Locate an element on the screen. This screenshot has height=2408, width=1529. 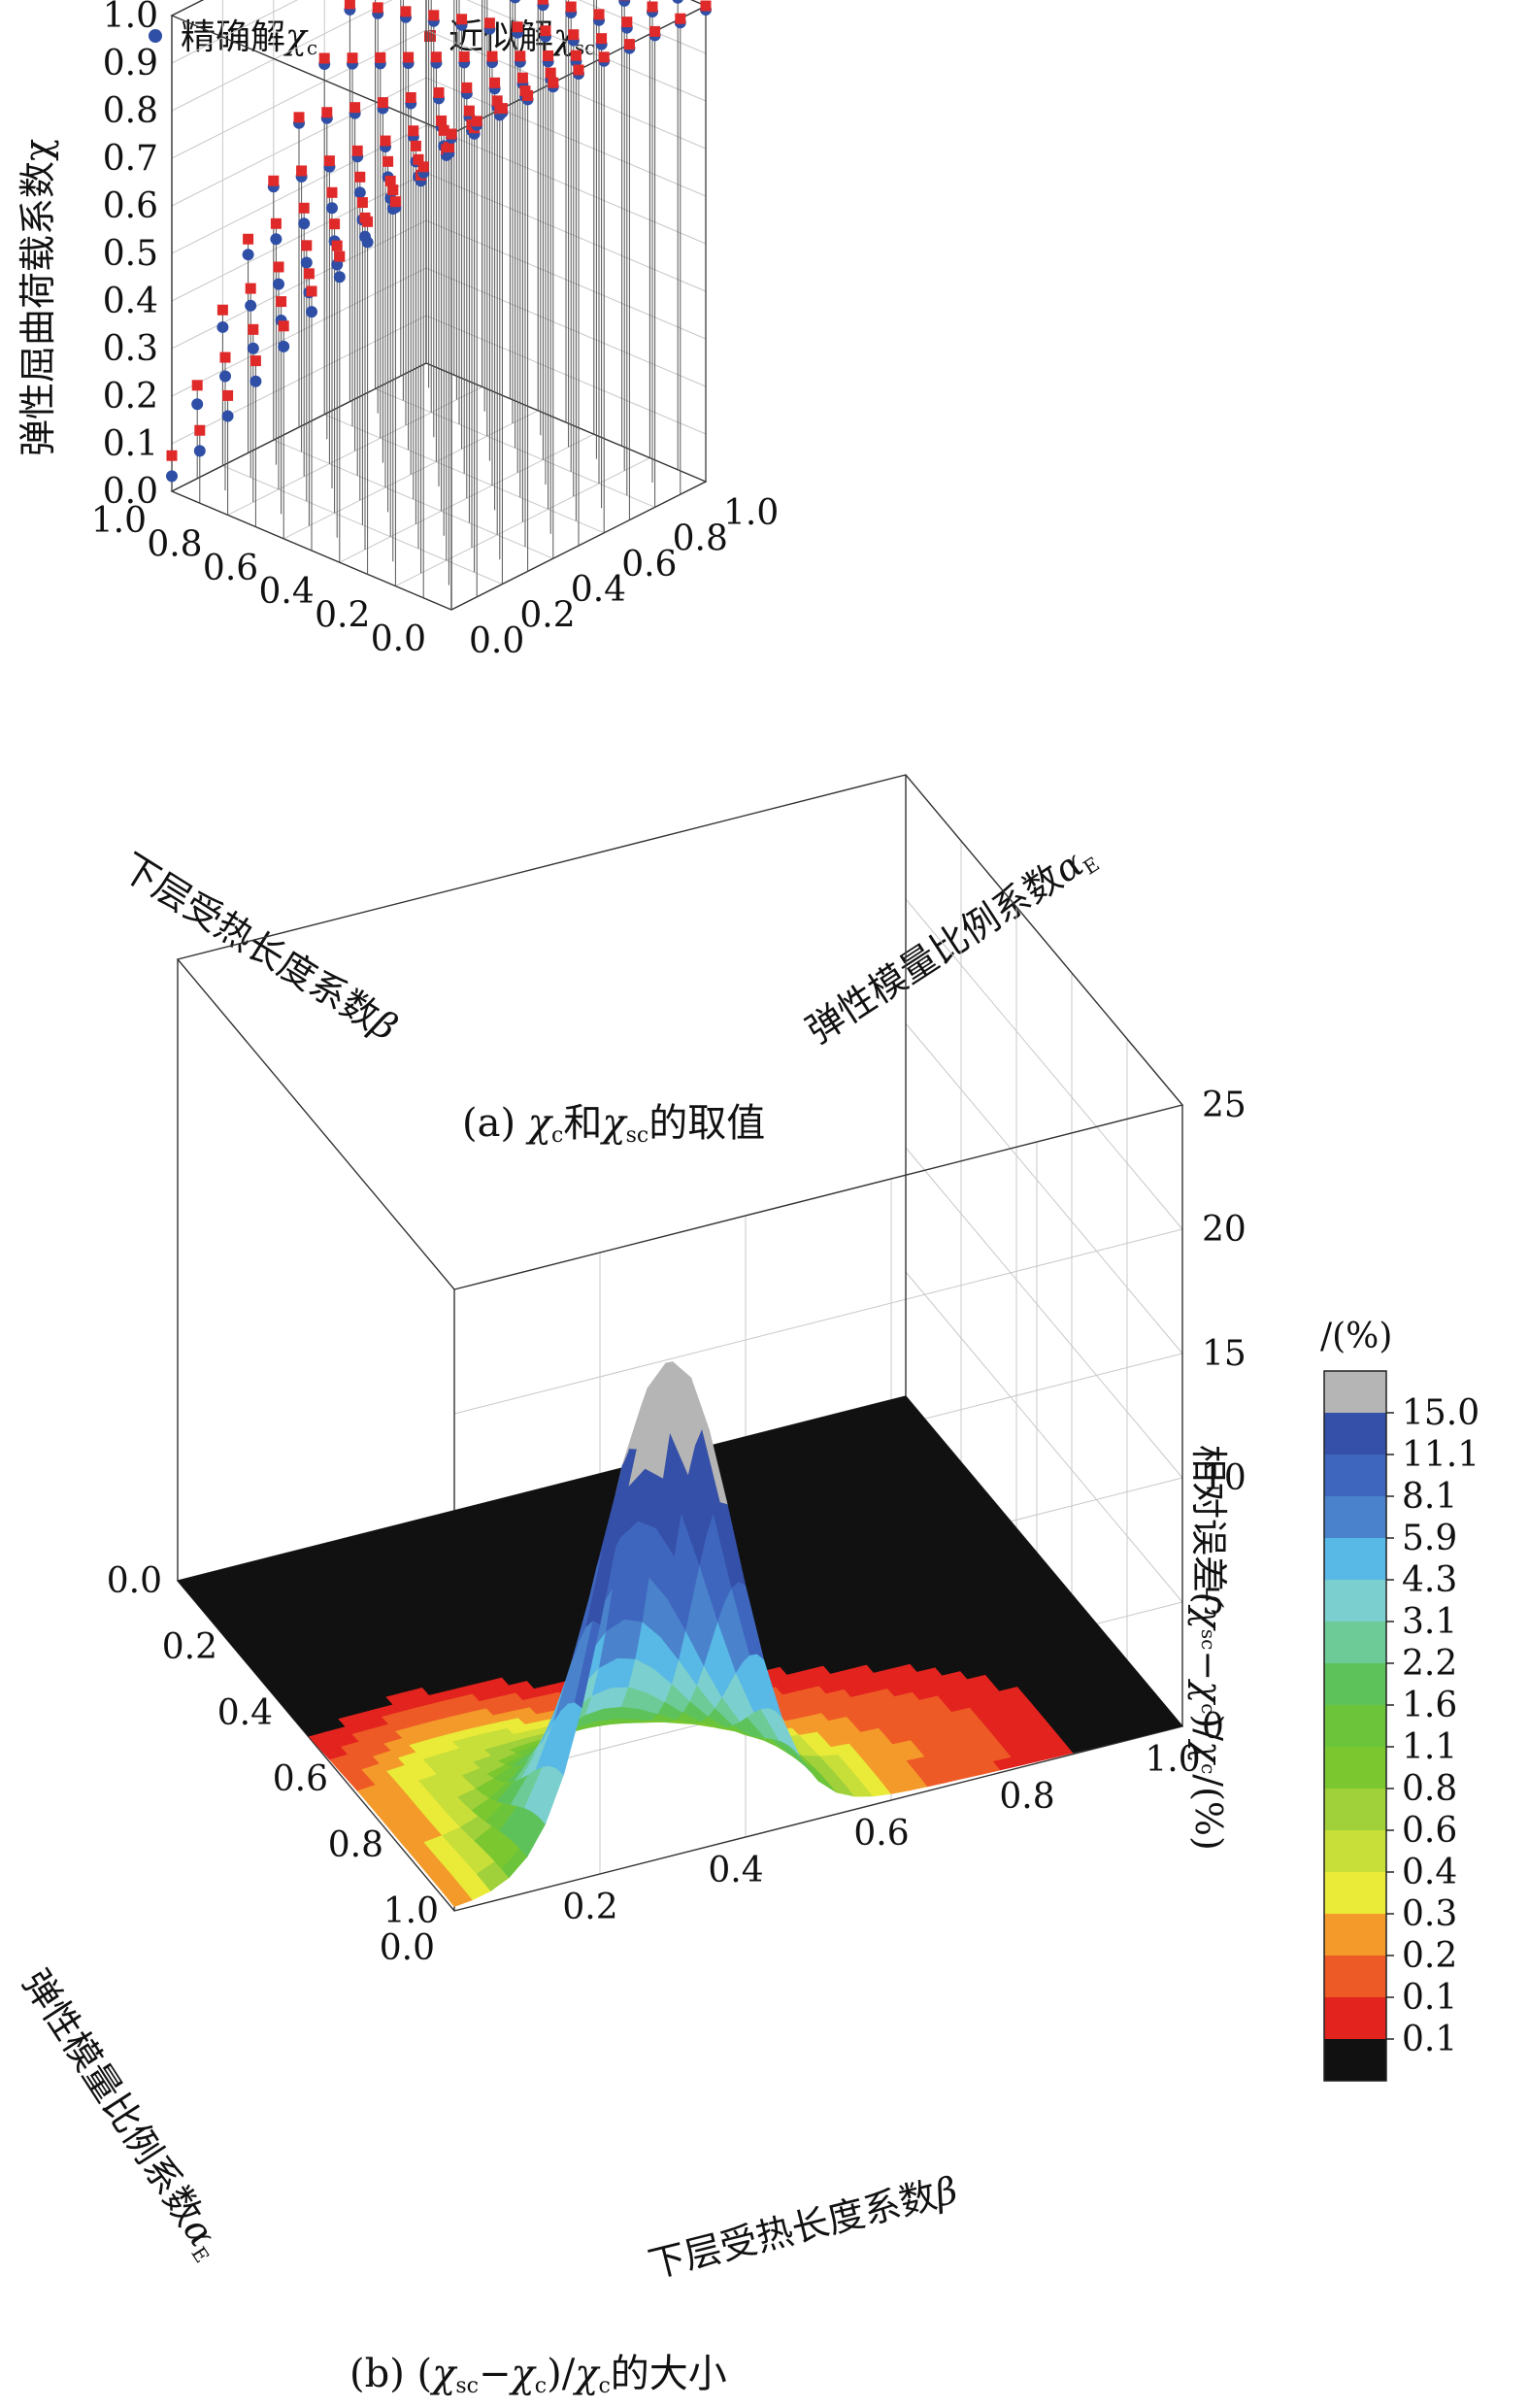
beta-tick-label-b: 1.0 is located at coordinates (1172, 1760).